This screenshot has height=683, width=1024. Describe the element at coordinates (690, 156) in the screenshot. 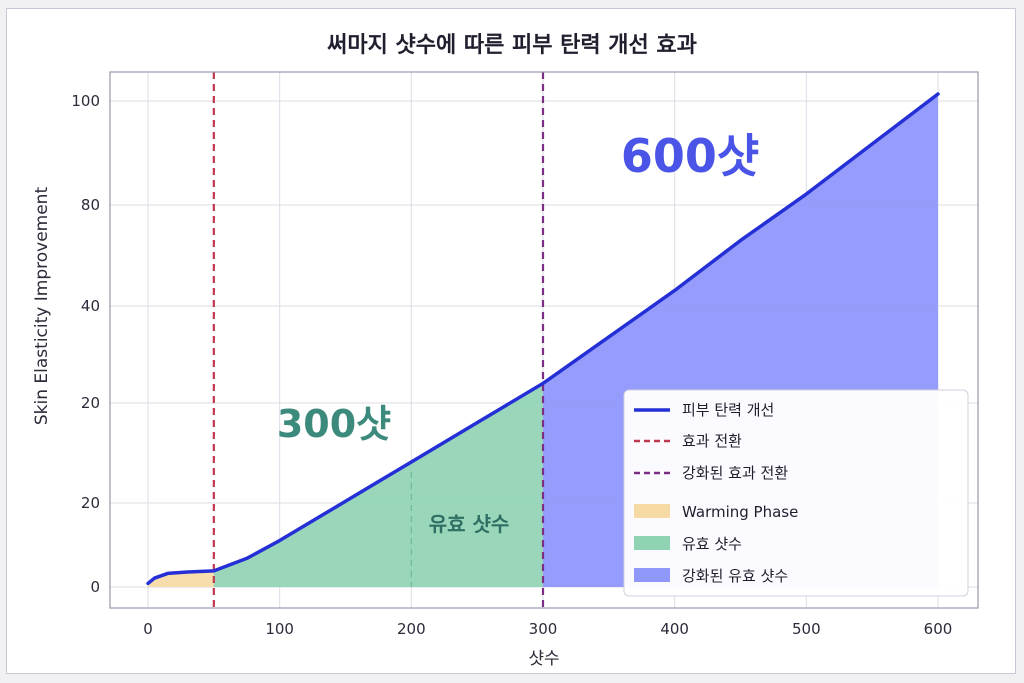

I see `annotation-600: 600샷` at that location.